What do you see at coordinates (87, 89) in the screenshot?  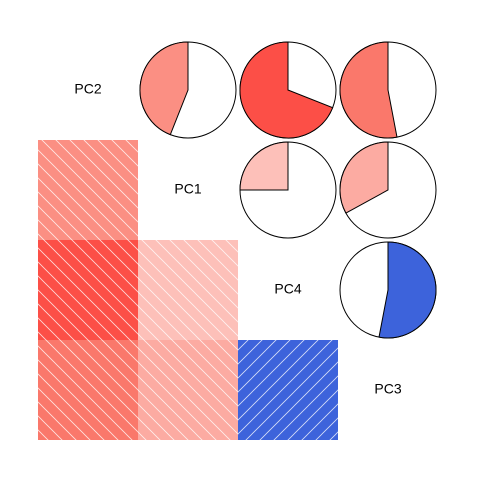 I see `variable-label: PC2` at bounding box center [87, 89].